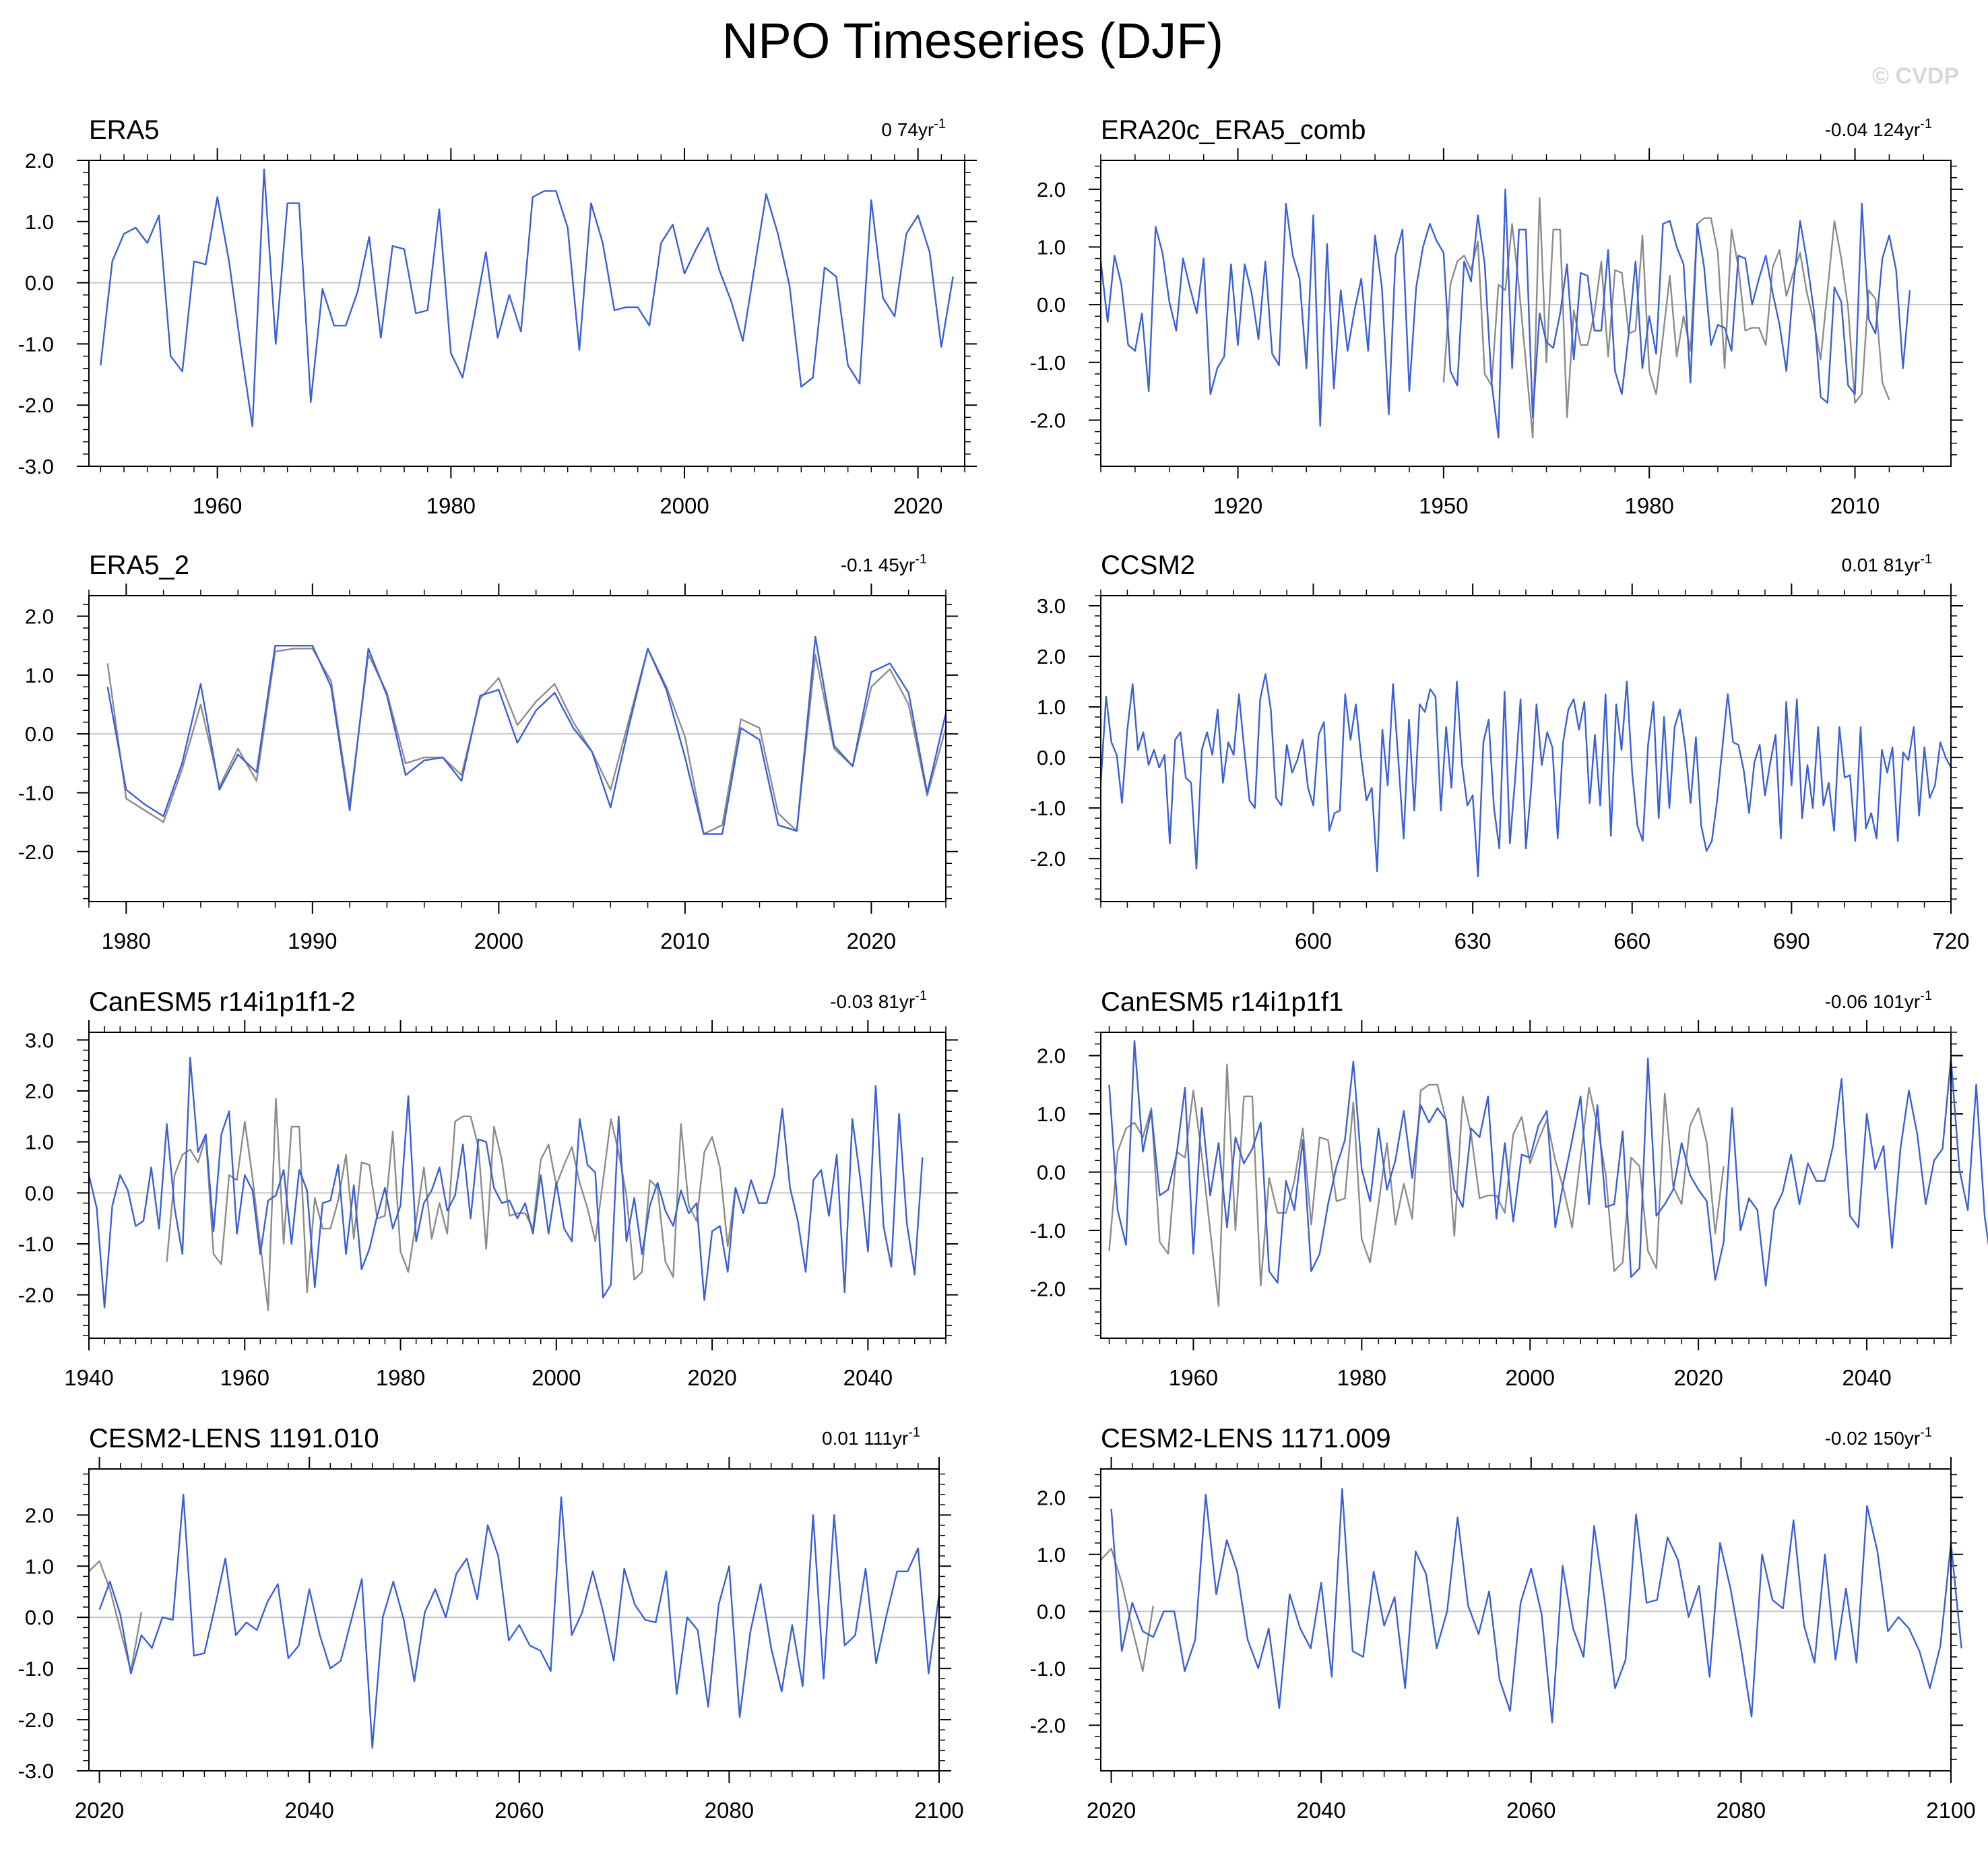 The height and width of the screenshot is (1851, 1988). I want to click on series-line-canesm5, so click(451, 1205).